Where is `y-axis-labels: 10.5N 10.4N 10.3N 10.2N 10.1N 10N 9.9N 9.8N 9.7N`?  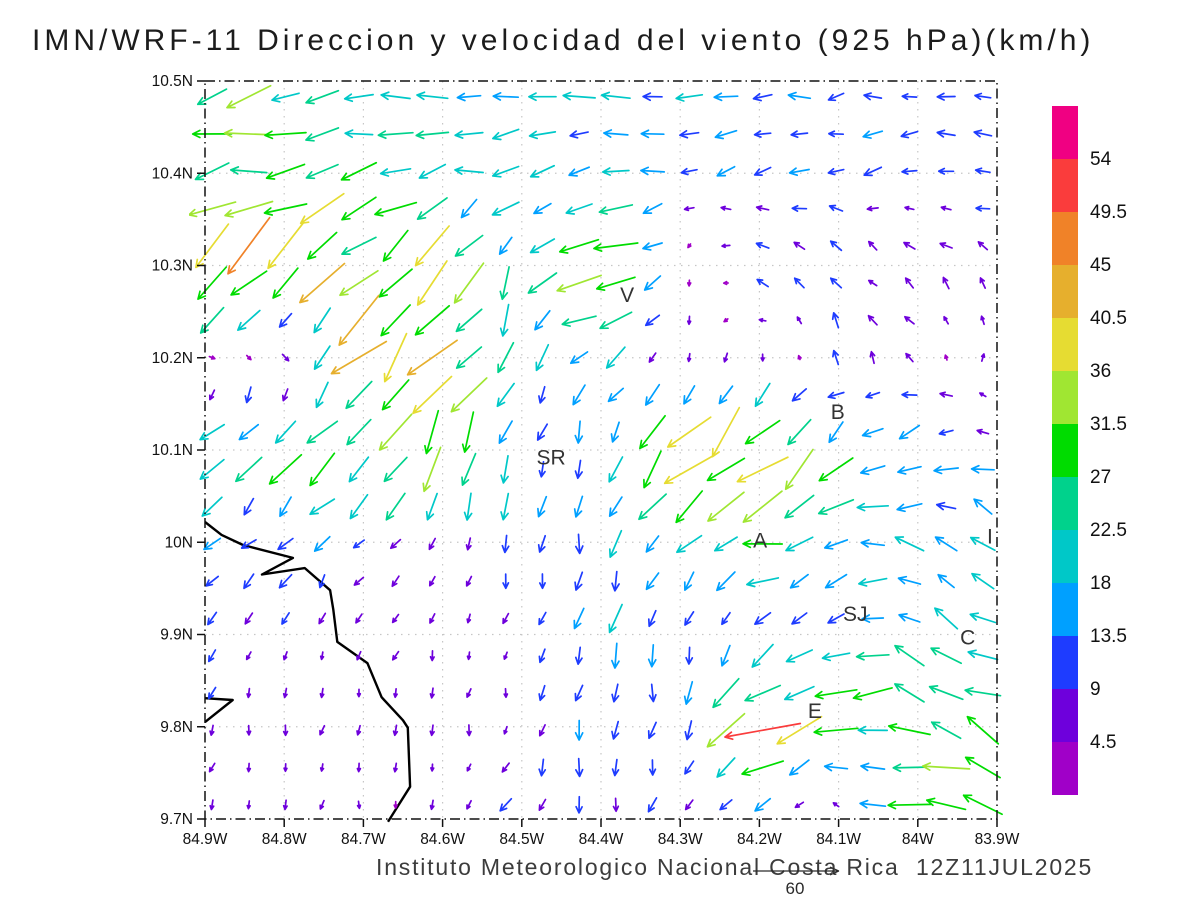 y-axis-labels: 10.5N 10.4N 10.3N 10.2N 10.1N 10N 9.9N 9.8N 9.7N is located at coordinates (172, 450).